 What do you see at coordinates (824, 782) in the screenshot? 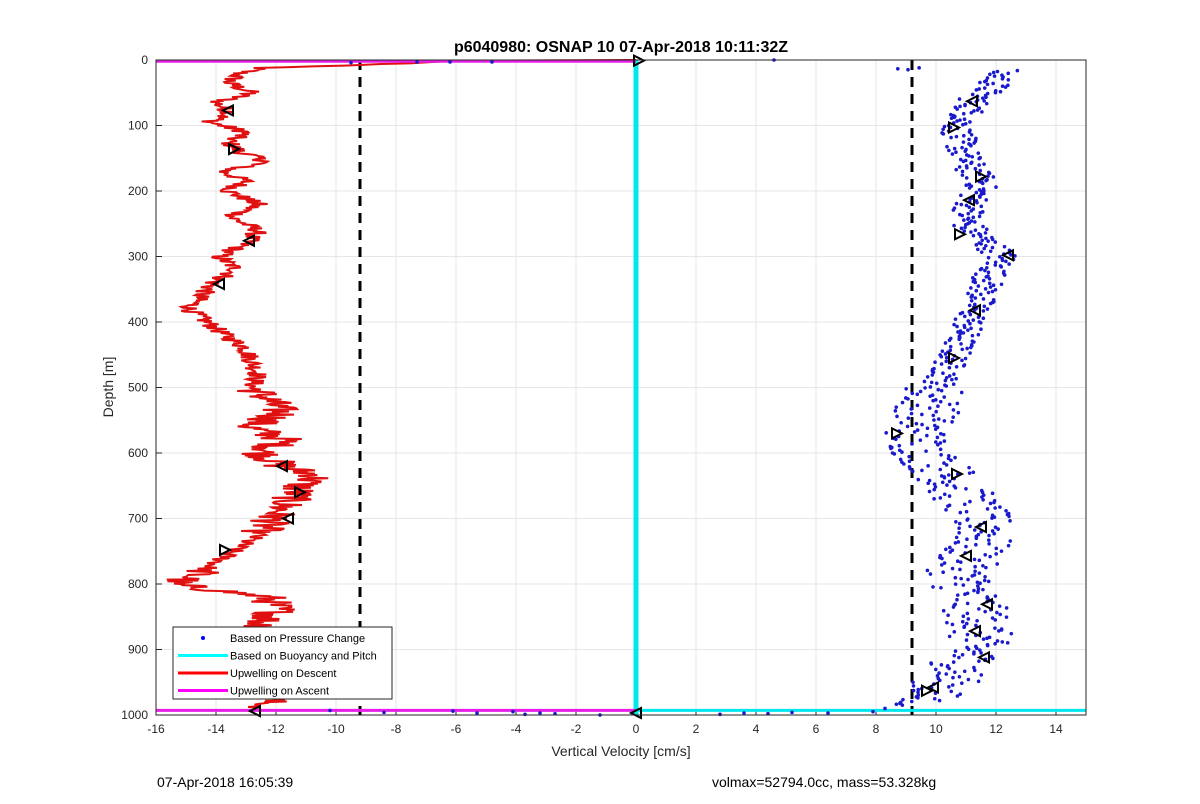
I see `footer-volmax-mass: volmax=52794.0cc, mass=53.328kg` at bounding box center [824, 782].